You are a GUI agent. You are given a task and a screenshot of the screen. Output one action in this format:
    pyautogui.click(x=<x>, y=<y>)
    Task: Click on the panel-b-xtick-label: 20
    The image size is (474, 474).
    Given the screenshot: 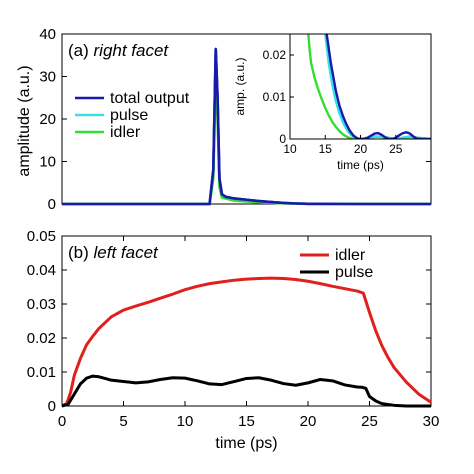 What is the action you would take?
    pyautogui.click(x=308, y=421)
    